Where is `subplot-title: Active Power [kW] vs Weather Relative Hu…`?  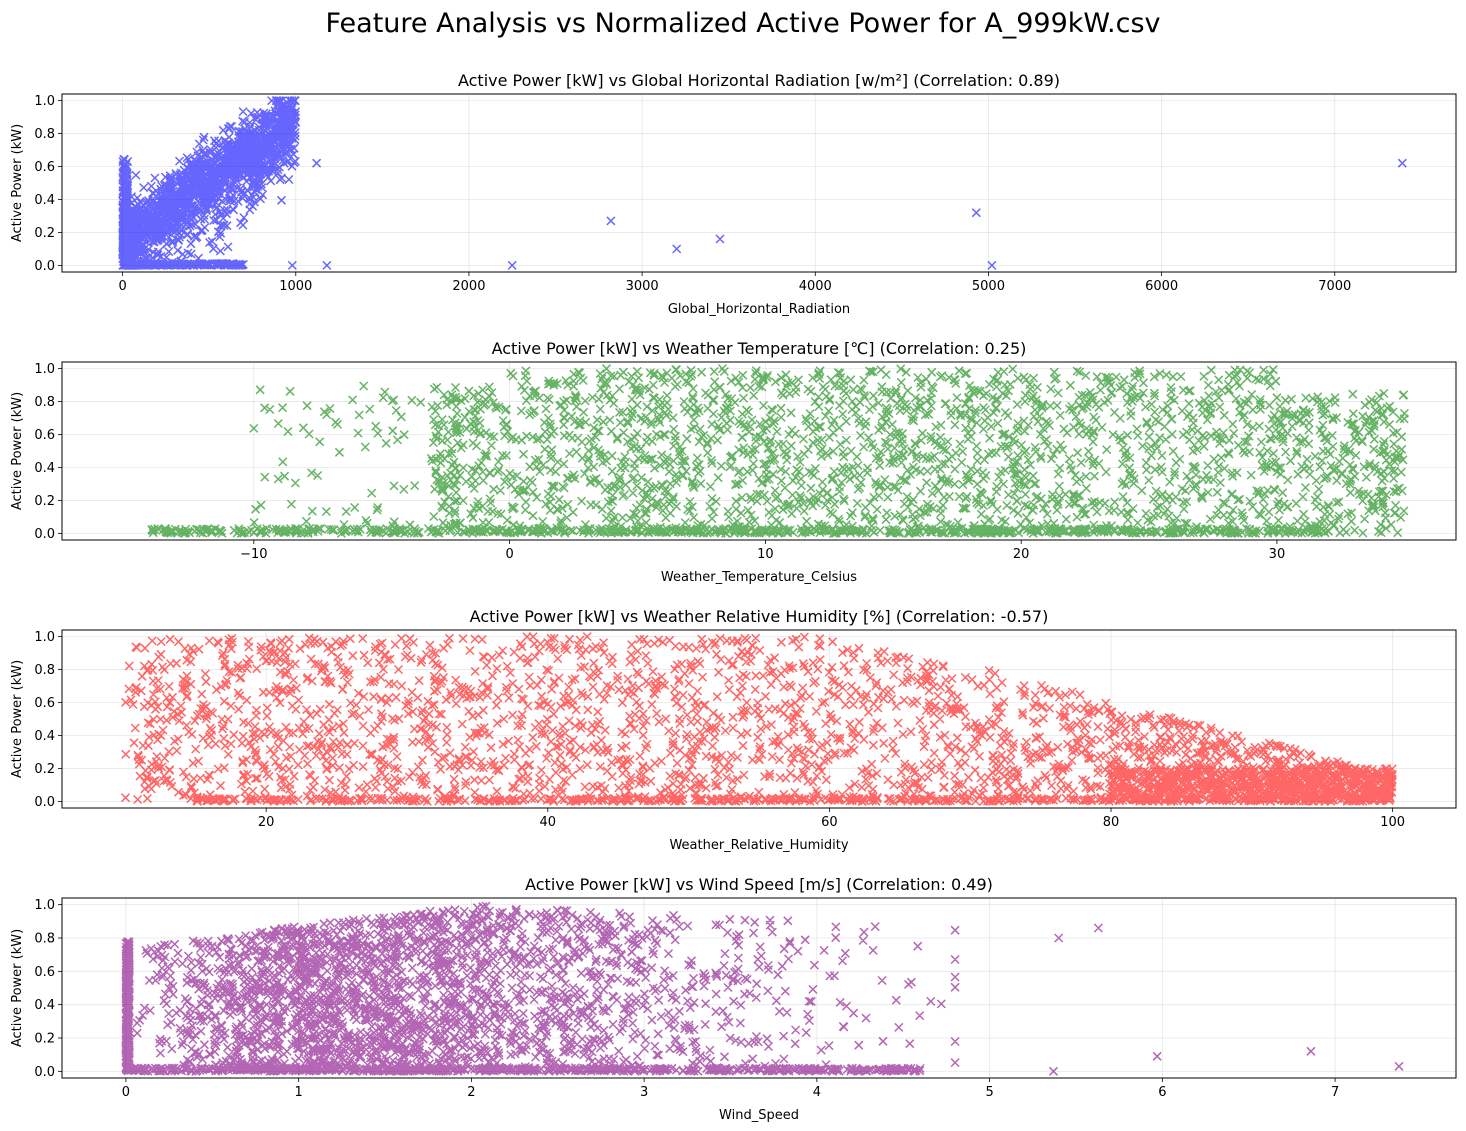
subplot-title: Active Power [kW] vs Weather Relative Hu… is located at coordinates (759, 616).